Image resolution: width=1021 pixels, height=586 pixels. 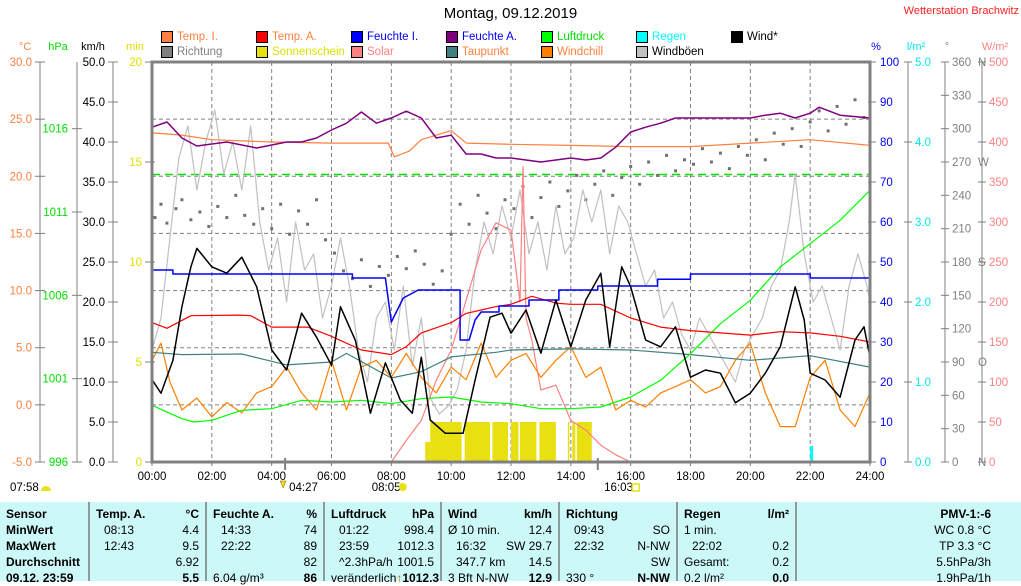 What do you see at coordinates (192, 514) in the screenshot?
I see `col-unit: °C` at bounding box center [192, 514].